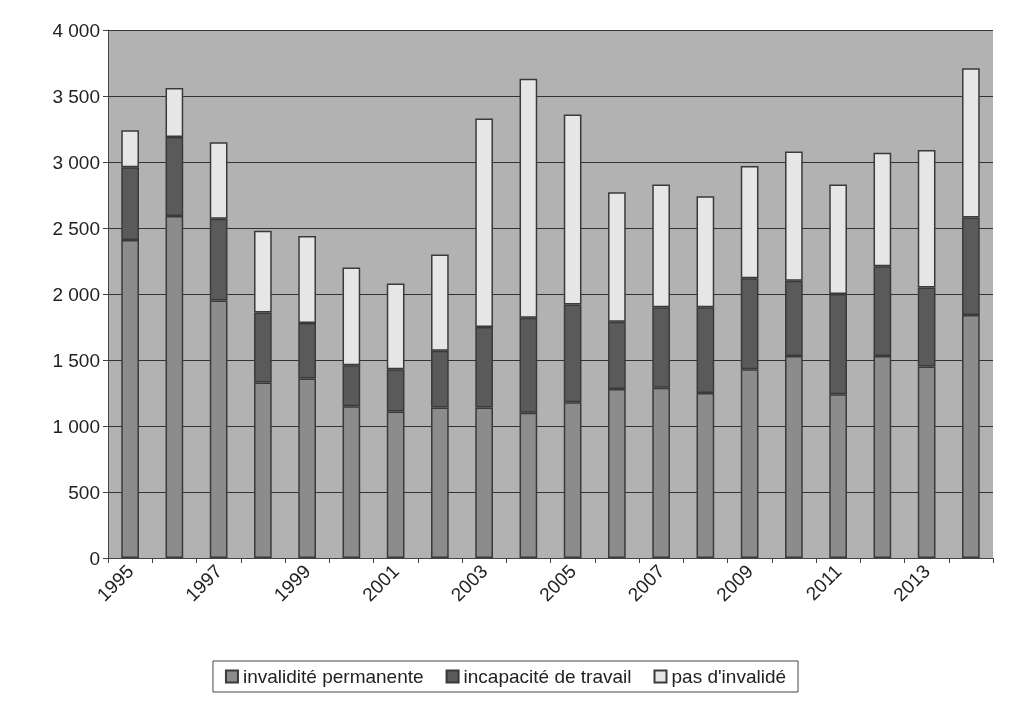 This screenshot has height=708, width=1011. I want to click on legend-label: incapacité de travail, so click(547, 676).